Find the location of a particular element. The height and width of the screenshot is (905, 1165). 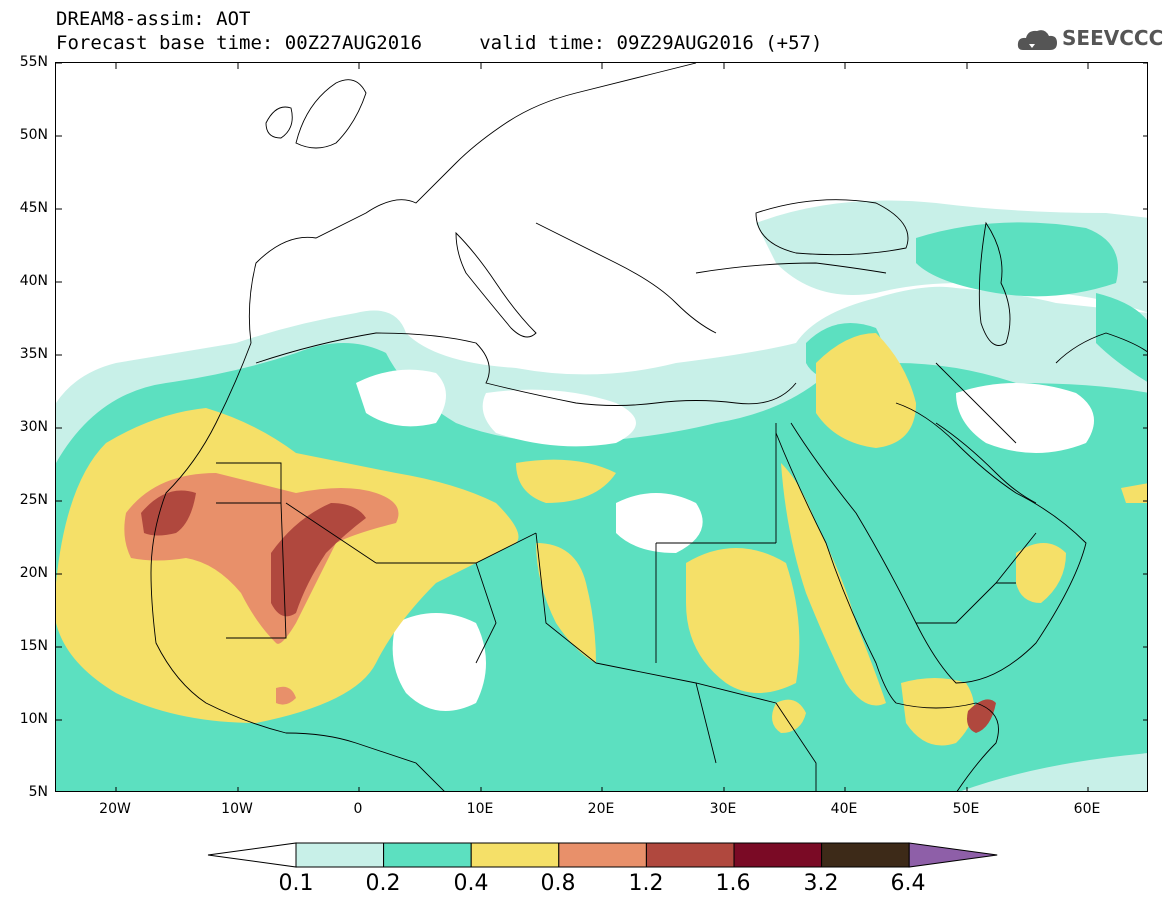

lat-label-10n: 10N is located at coordinates (33, 719).